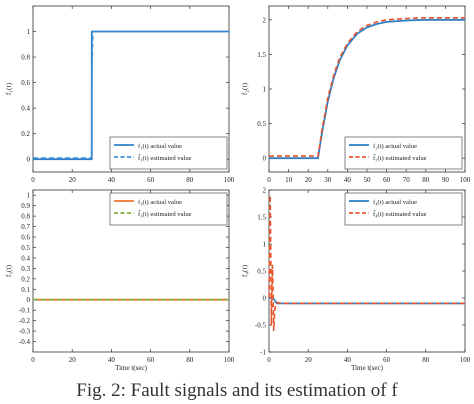 The image size is (474, 404). Describe the element at coordinates (165, 158) in the screenshot. I see `legend-label: f̂₁(t) estimated value` at that location.